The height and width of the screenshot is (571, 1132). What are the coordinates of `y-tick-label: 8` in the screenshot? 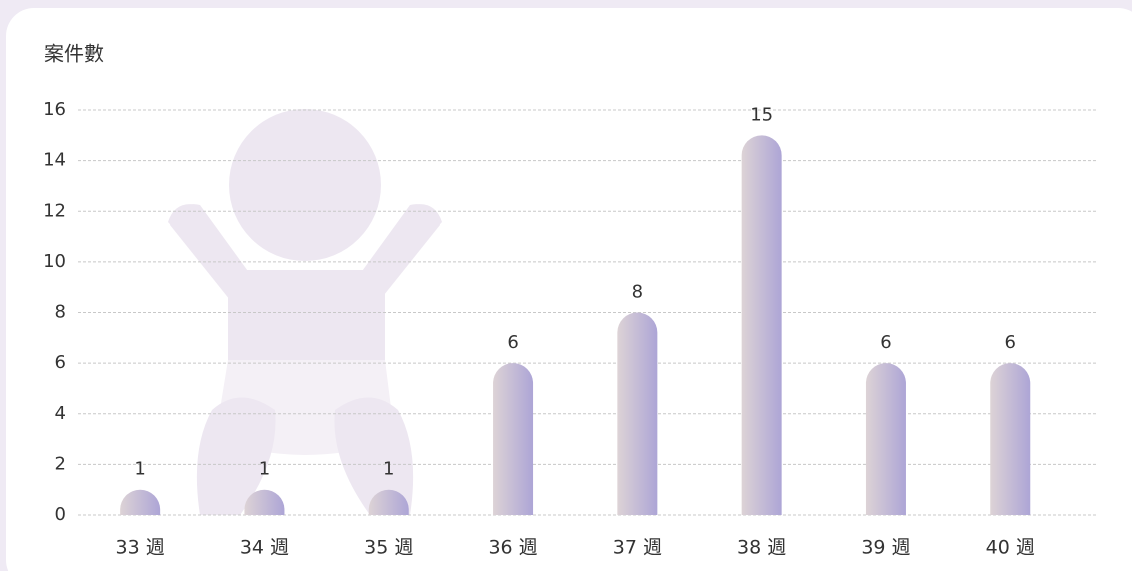 It's located at (60, 312).